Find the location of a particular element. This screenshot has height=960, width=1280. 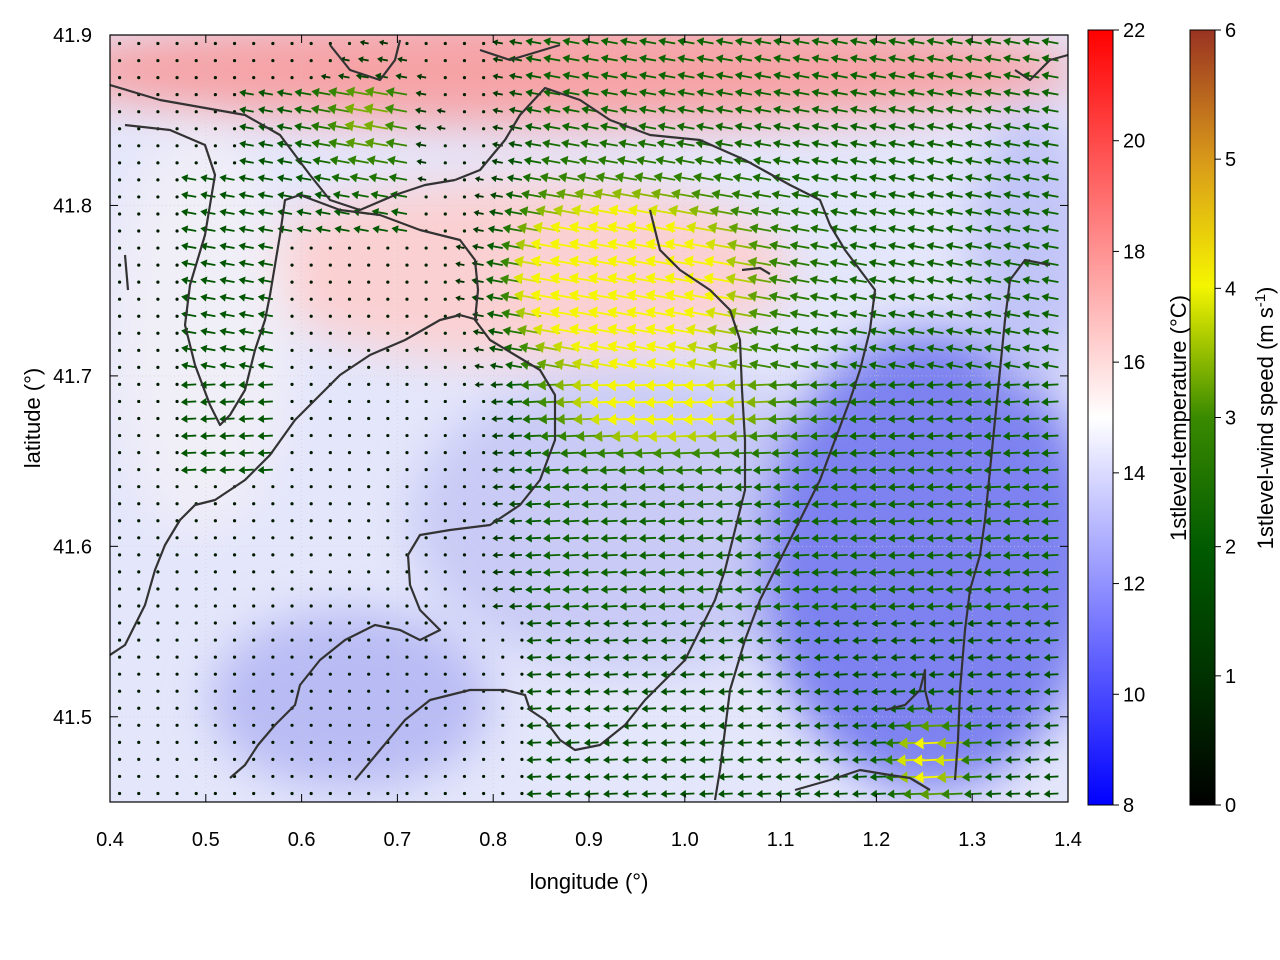

x-tick-label: 1.0 is located at coordinates (685, 840).